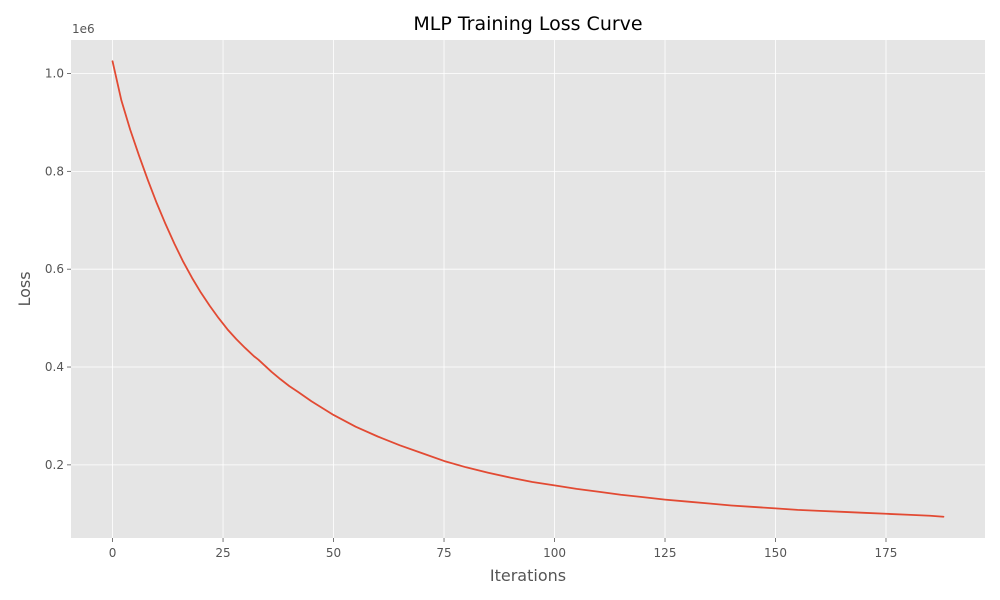 The width and height of the screenshot is (1000, 600). What do you see at coordinates (528, 575) in the screenshot?
I see `x-axis-label: Iterations` at bounding box center [528, 575].